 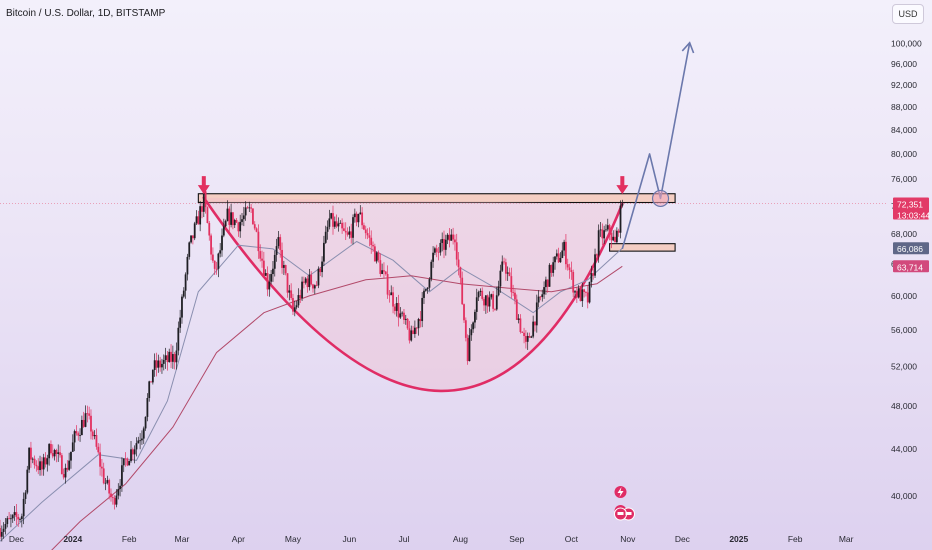 What do you see at coordinates (182, 539) in the screenshot?
I see `x-tick-label: Mar` at bounding box center [182, 539].